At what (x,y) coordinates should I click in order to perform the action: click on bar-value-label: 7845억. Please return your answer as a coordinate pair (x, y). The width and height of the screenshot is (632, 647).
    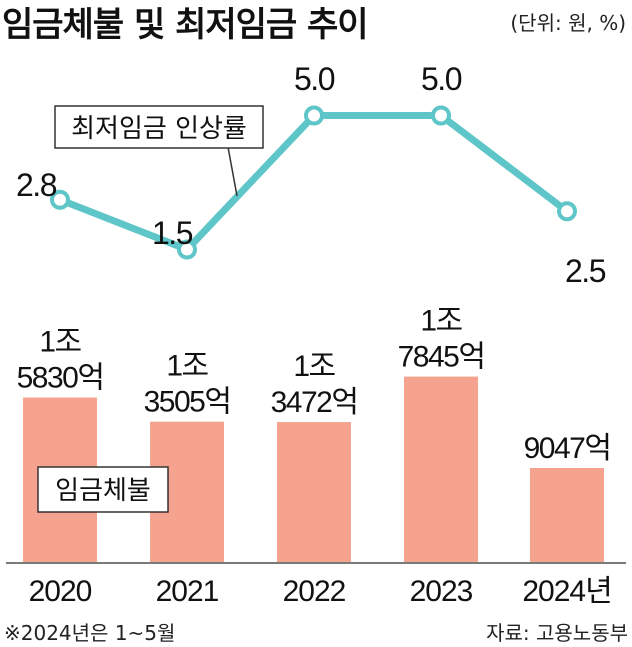
    Looking at the image, I should click on (441, 357).